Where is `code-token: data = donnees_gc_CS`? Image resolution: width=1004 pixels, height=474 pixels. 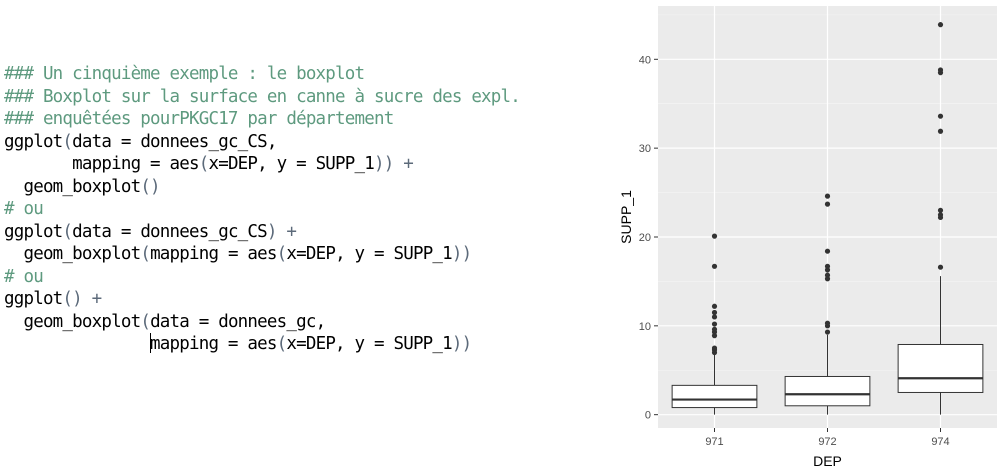
code-token: data = donnees_gc_CS is located at coordinates (170, 231).